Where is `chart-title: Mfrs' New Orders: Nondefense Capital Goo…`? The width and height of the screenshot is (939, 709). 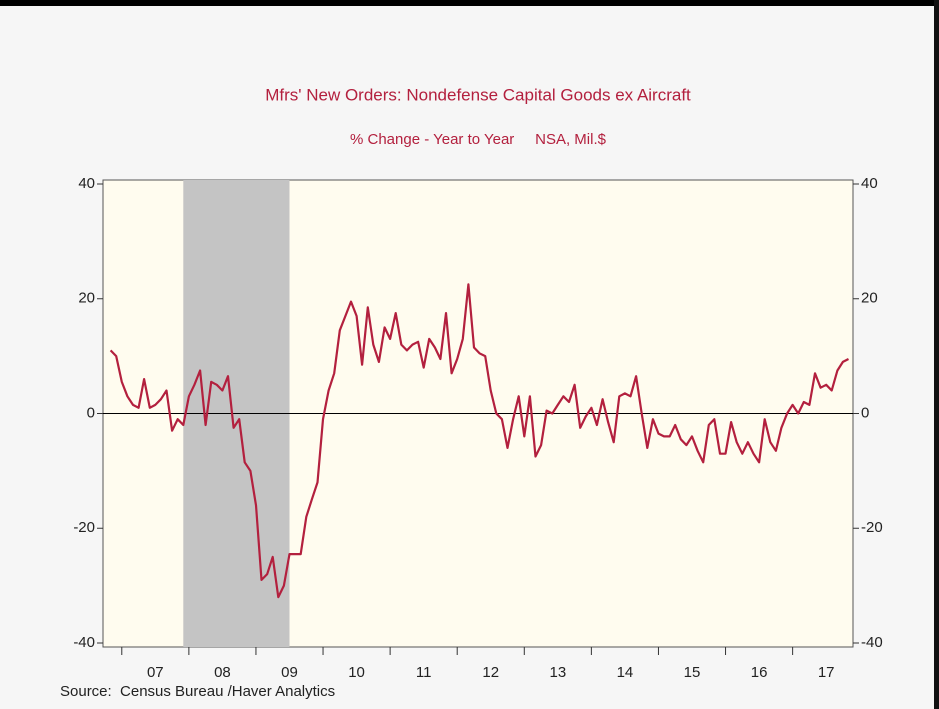 chart-title: Mfrs' New Orders: Nondefense Capital Goo… is located at coordinates (478, 94).